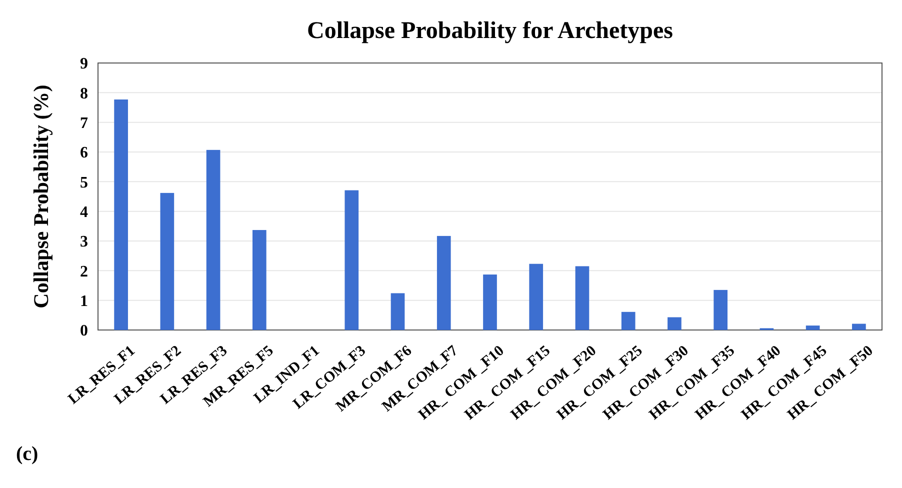  I want to click on y-tick-label: 1, so click(84, 301).